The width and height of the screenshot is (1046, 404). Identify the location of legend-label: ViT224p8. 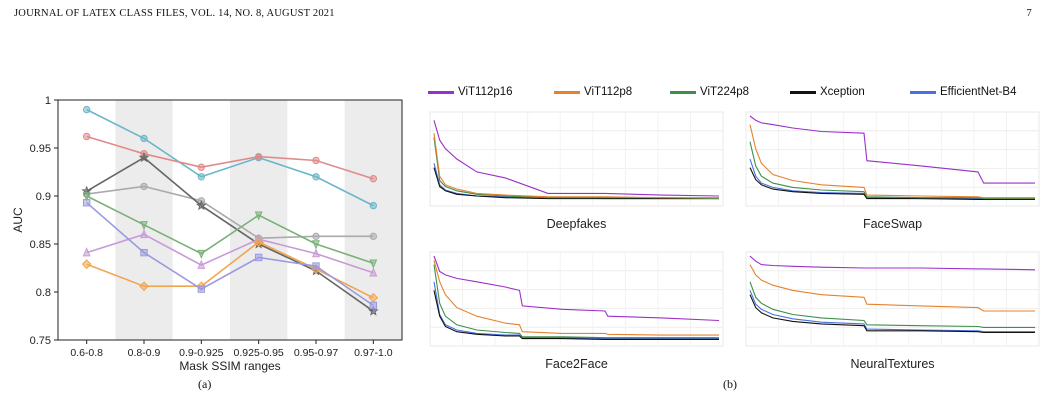
(725, 92).